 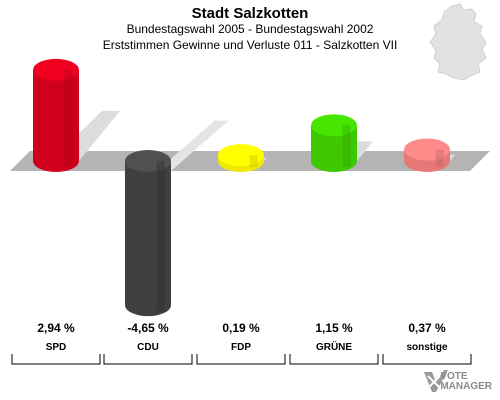 I want to click on watermark-line-2: MANAGER, so click(x=466, y=386).